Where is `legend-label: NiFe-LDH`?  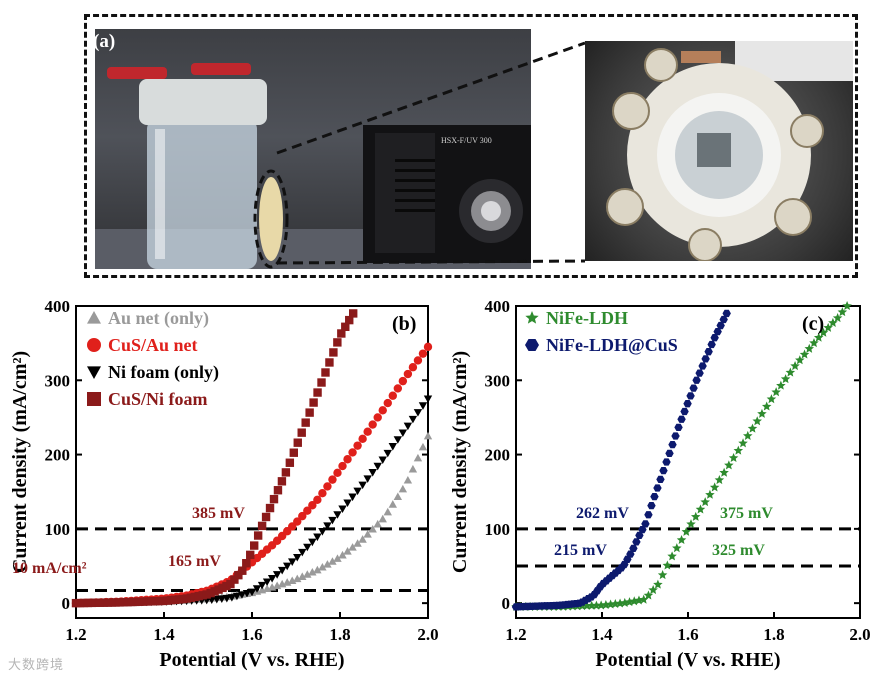
legend-label: NiFe-LDH is located at coordinates (587, 318).